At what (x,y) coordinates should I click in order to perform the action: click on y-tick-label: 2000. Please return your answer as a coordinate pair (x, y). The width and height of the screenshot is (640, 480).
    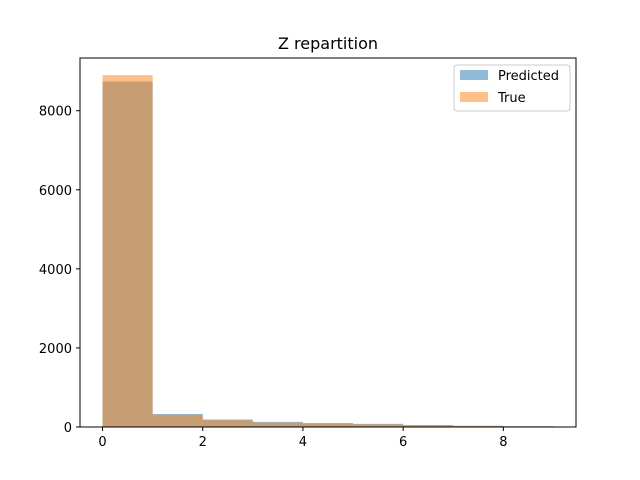
    Looking at the image, I should click on (55, 349).